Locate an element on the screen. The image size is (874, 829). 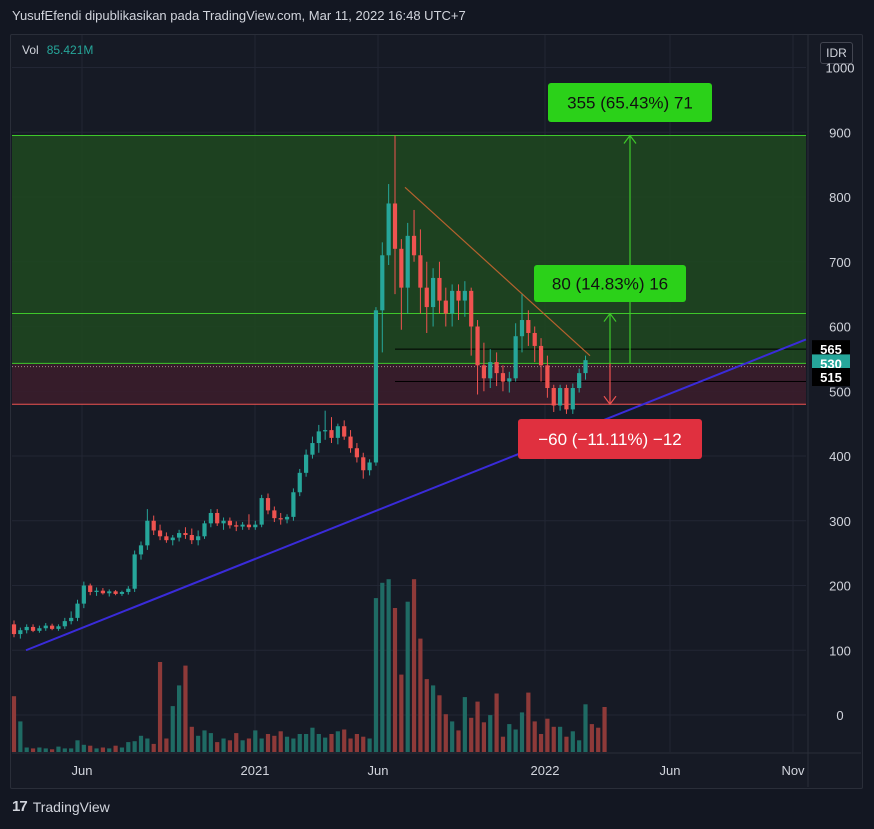
x-tick-label: 2021 is located at coordinates (255, 770).